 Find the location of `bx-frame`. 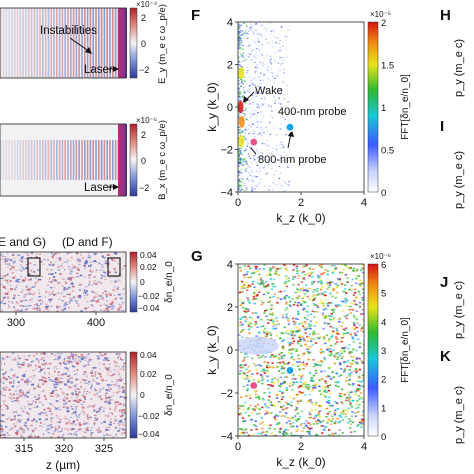

bx-frame is located at coordinates (63, 160).